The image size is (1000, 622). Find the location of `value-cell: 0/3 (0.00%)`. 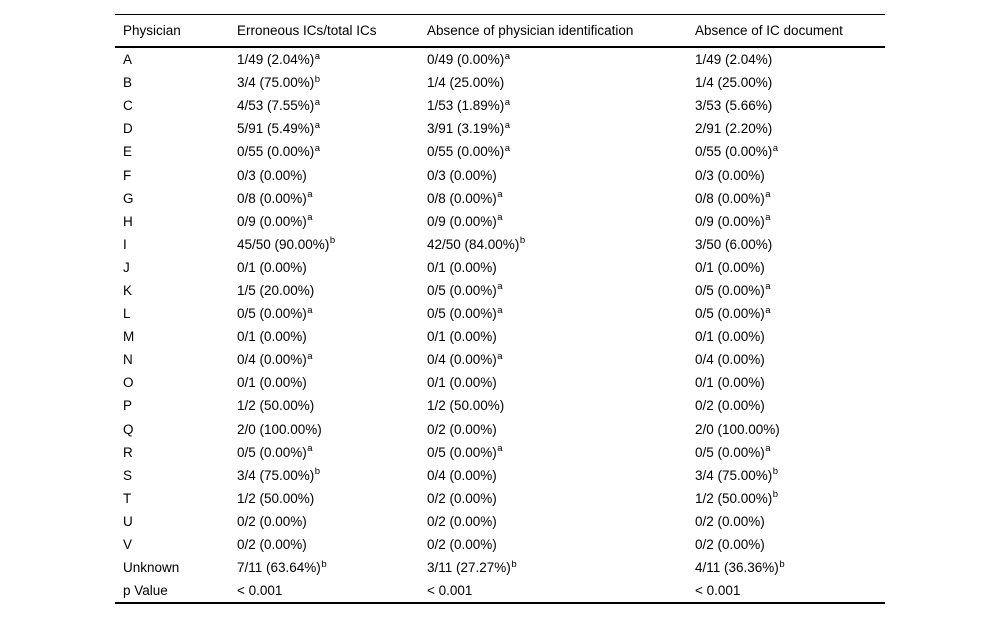

value-cell: 0/3 (0.00%) is located at coordinates (561, 174).